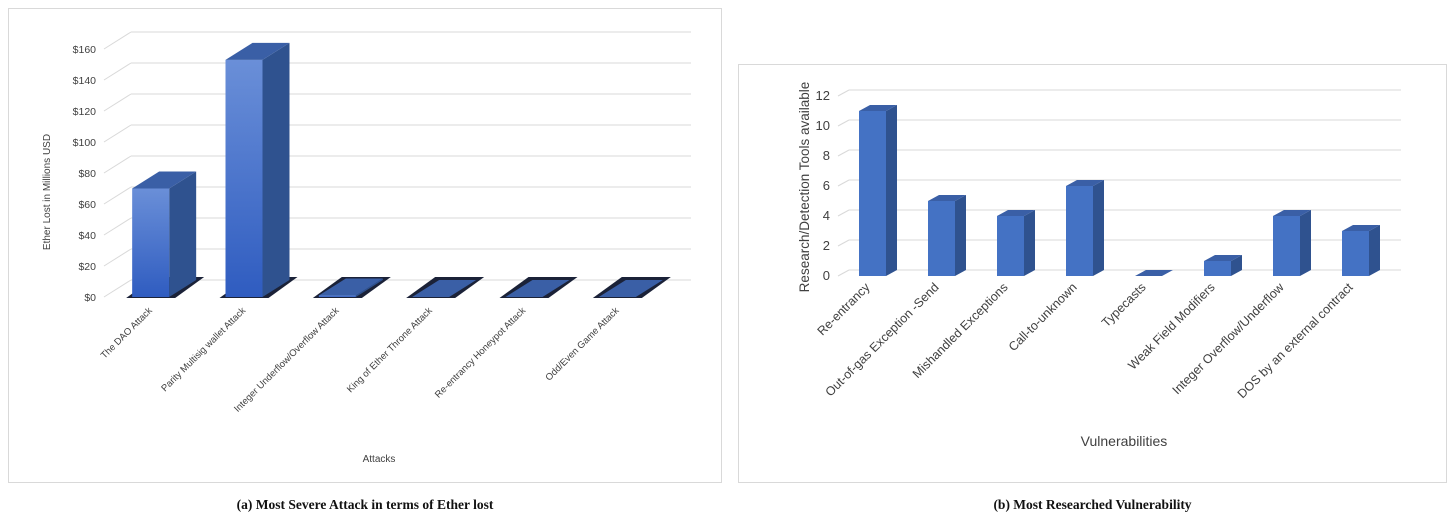 This screenshot has width=1455, height=520. What do you see at coordinates (87, 174) in the screenshot?
I see `y-tick-label: $80` at bounding box center [87, 174].